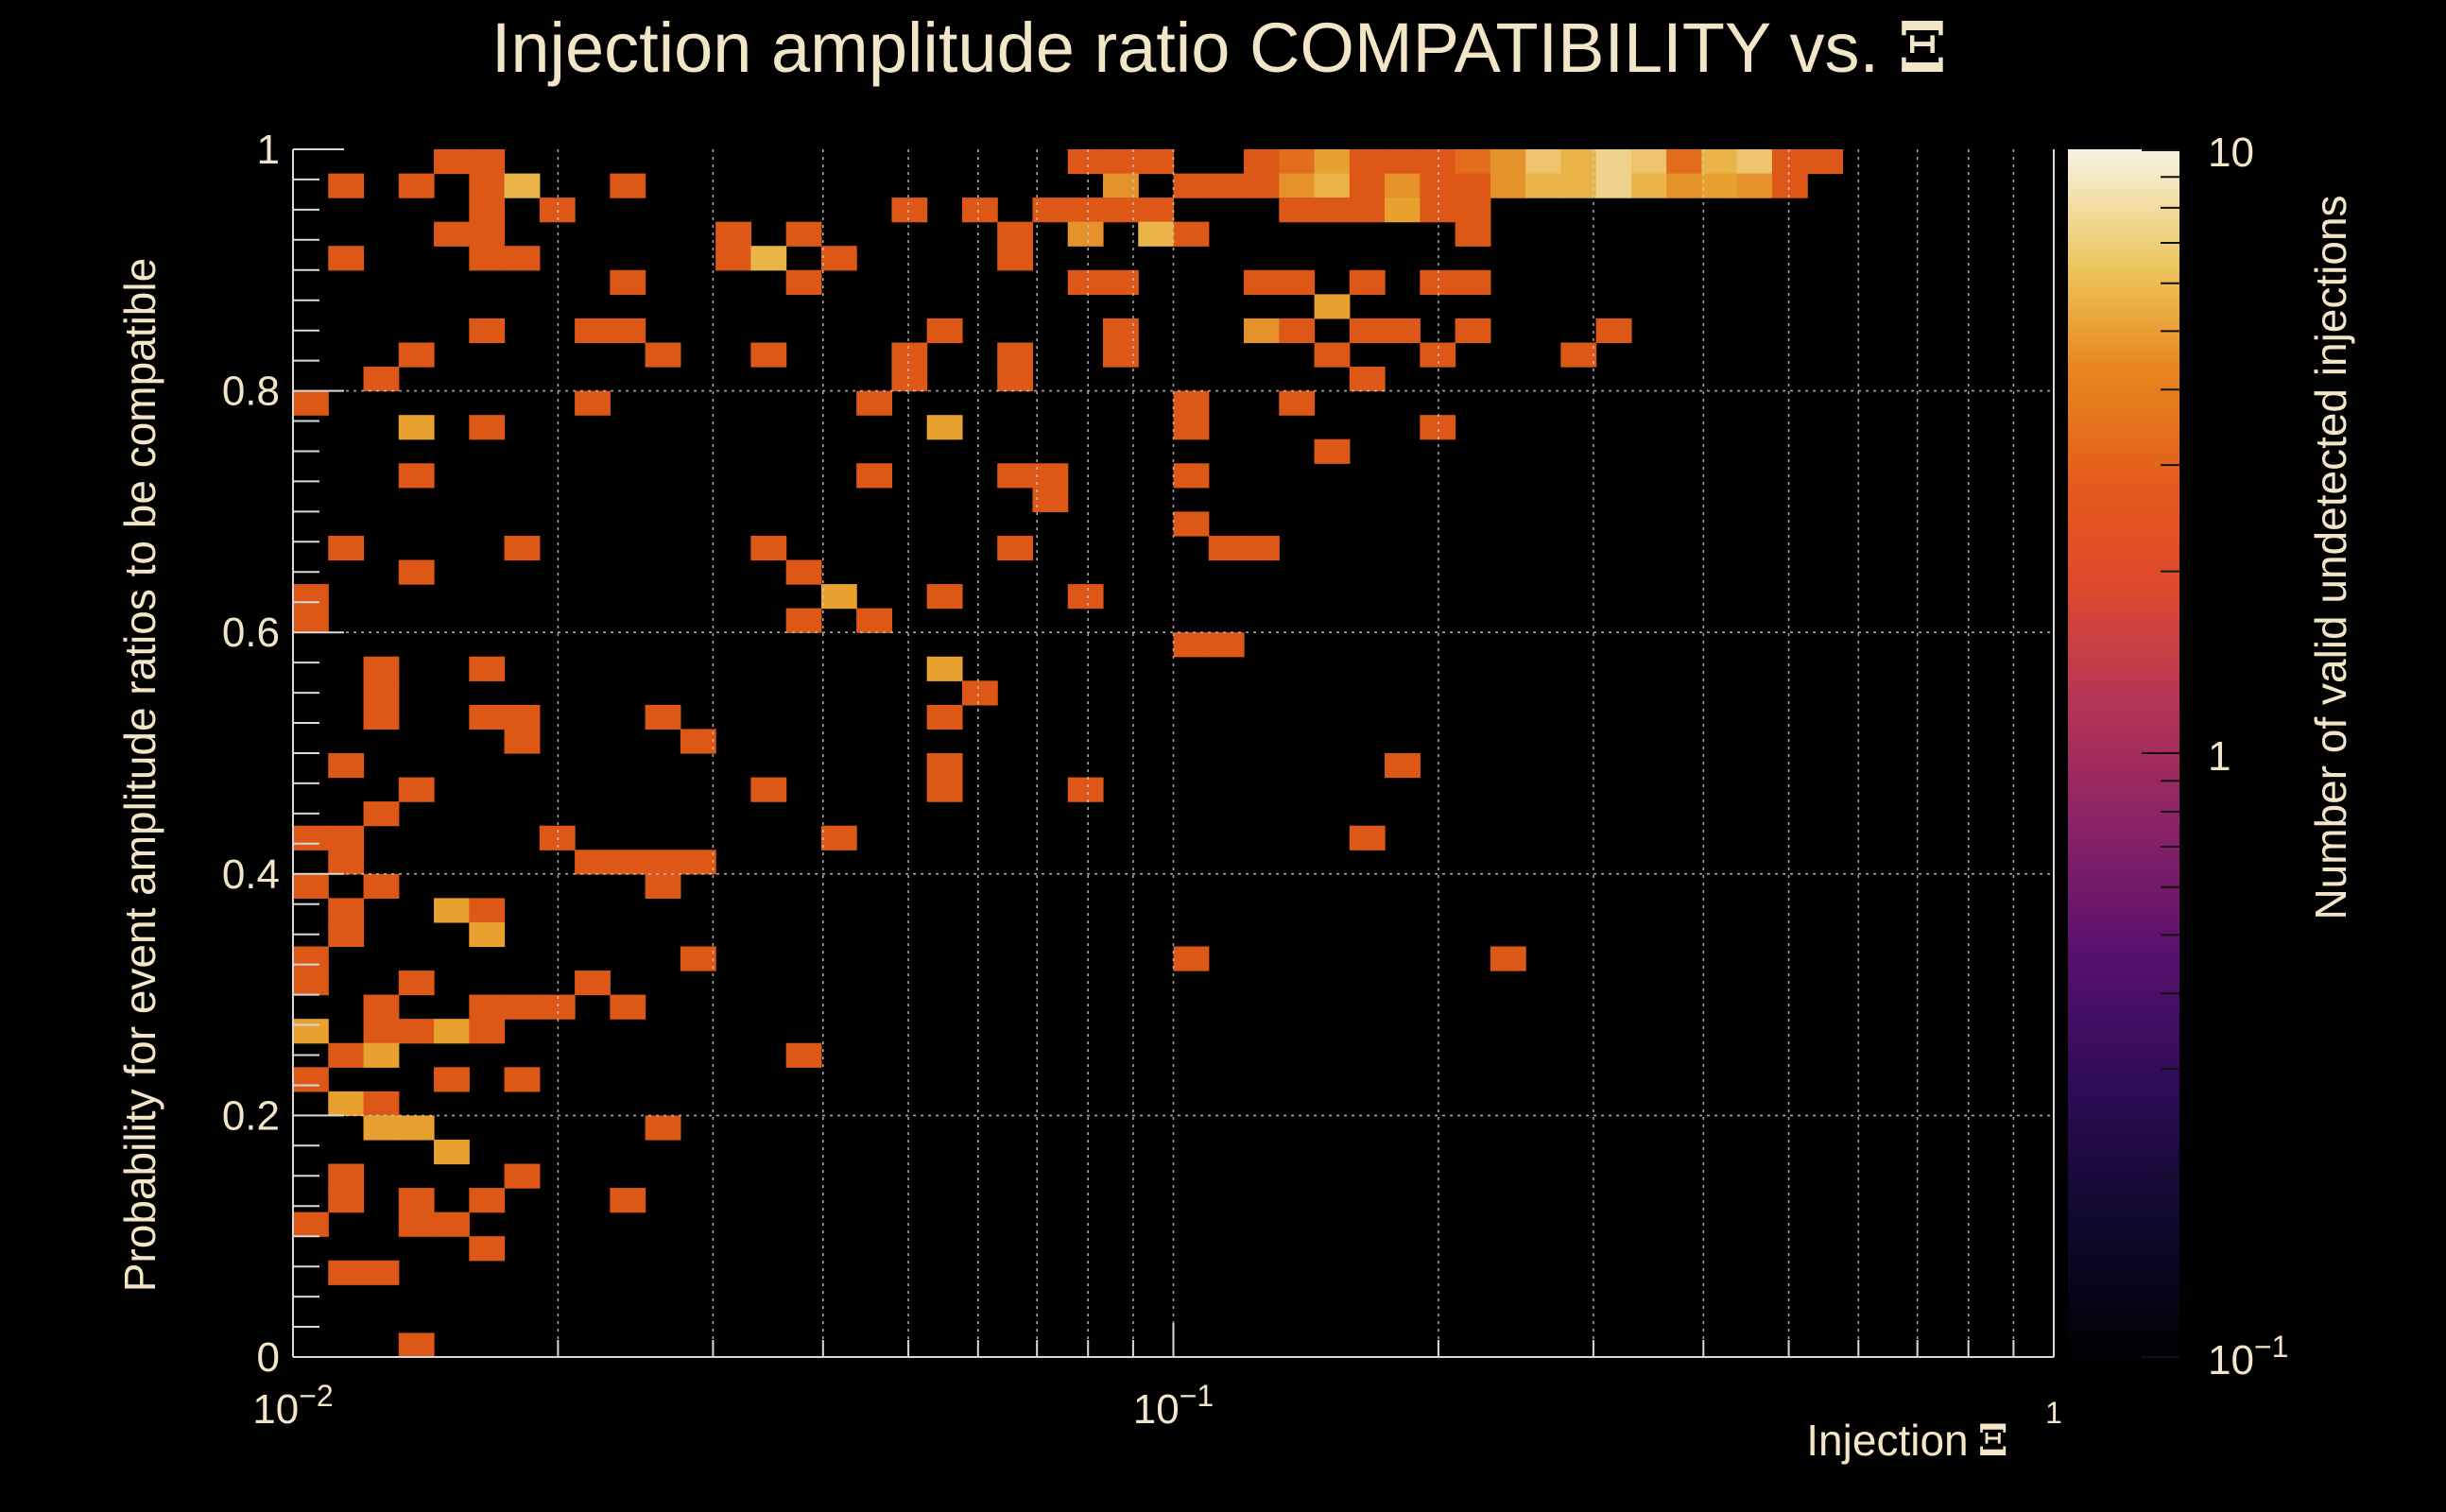  What do you see at coordinates (251, 1115) in the screenshot?
I see `y-tick-label: 0.2` at bounding box center [251, 1115].